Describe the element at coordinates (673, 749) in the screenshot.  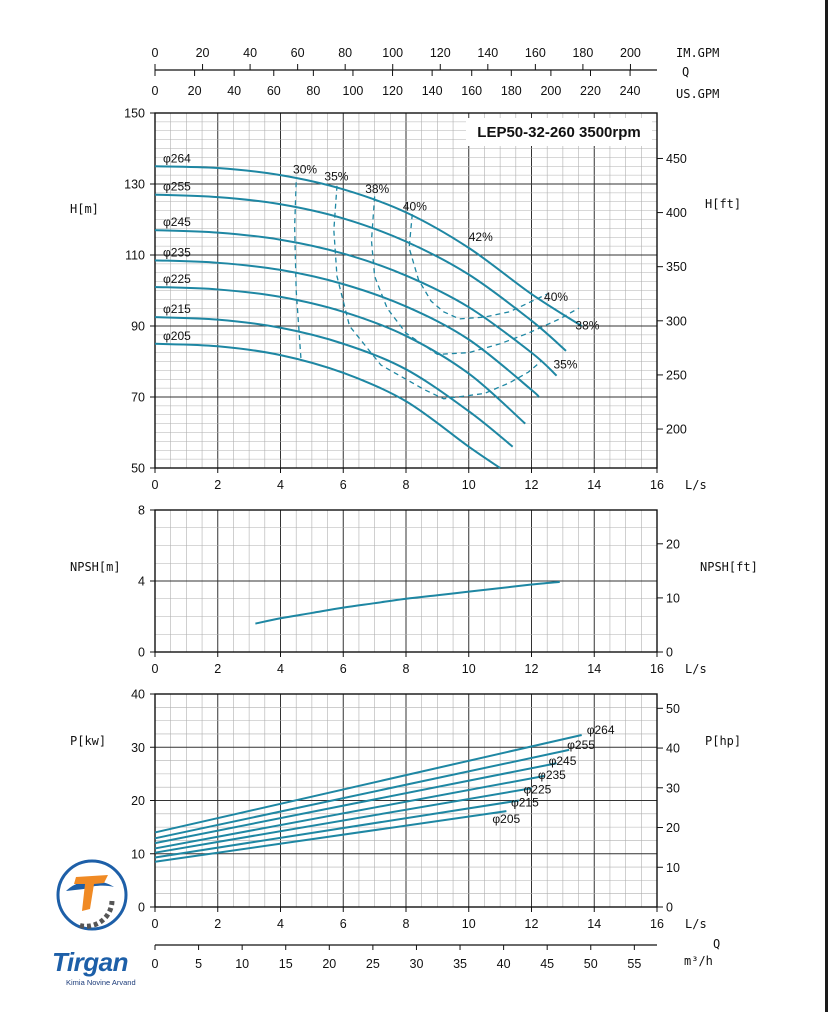
I see `y2-tick-label: 40` at that location.